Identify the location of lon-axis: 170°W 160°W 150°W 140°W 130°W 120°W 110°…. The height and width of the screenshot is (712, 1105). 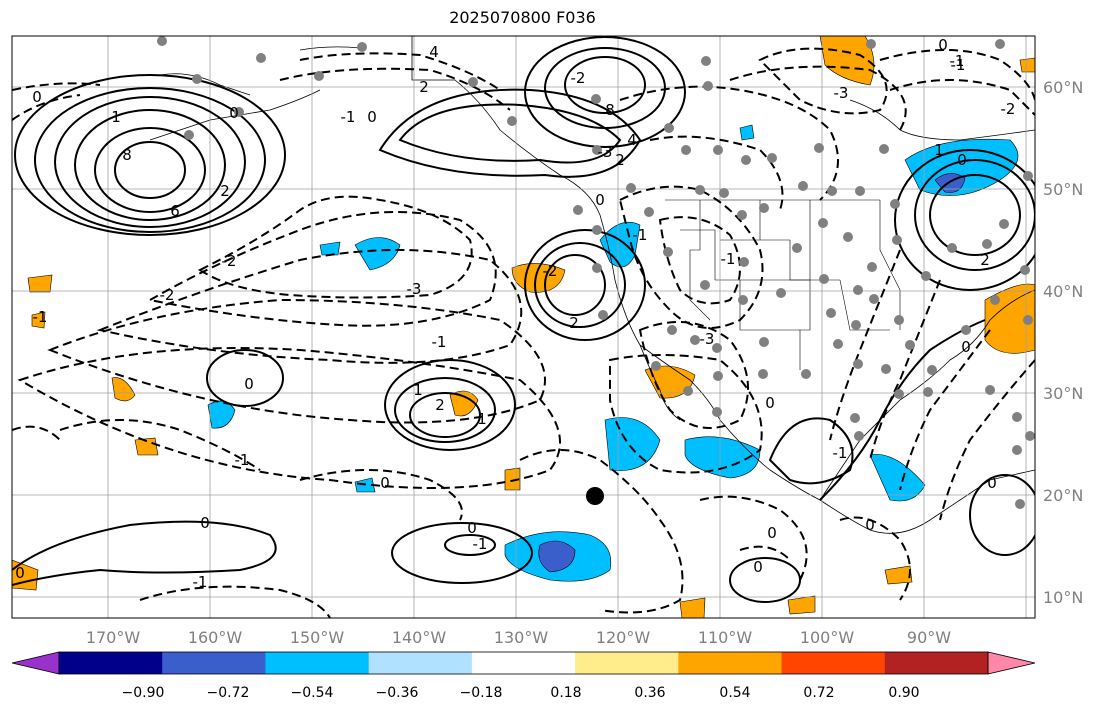
(518, 637).